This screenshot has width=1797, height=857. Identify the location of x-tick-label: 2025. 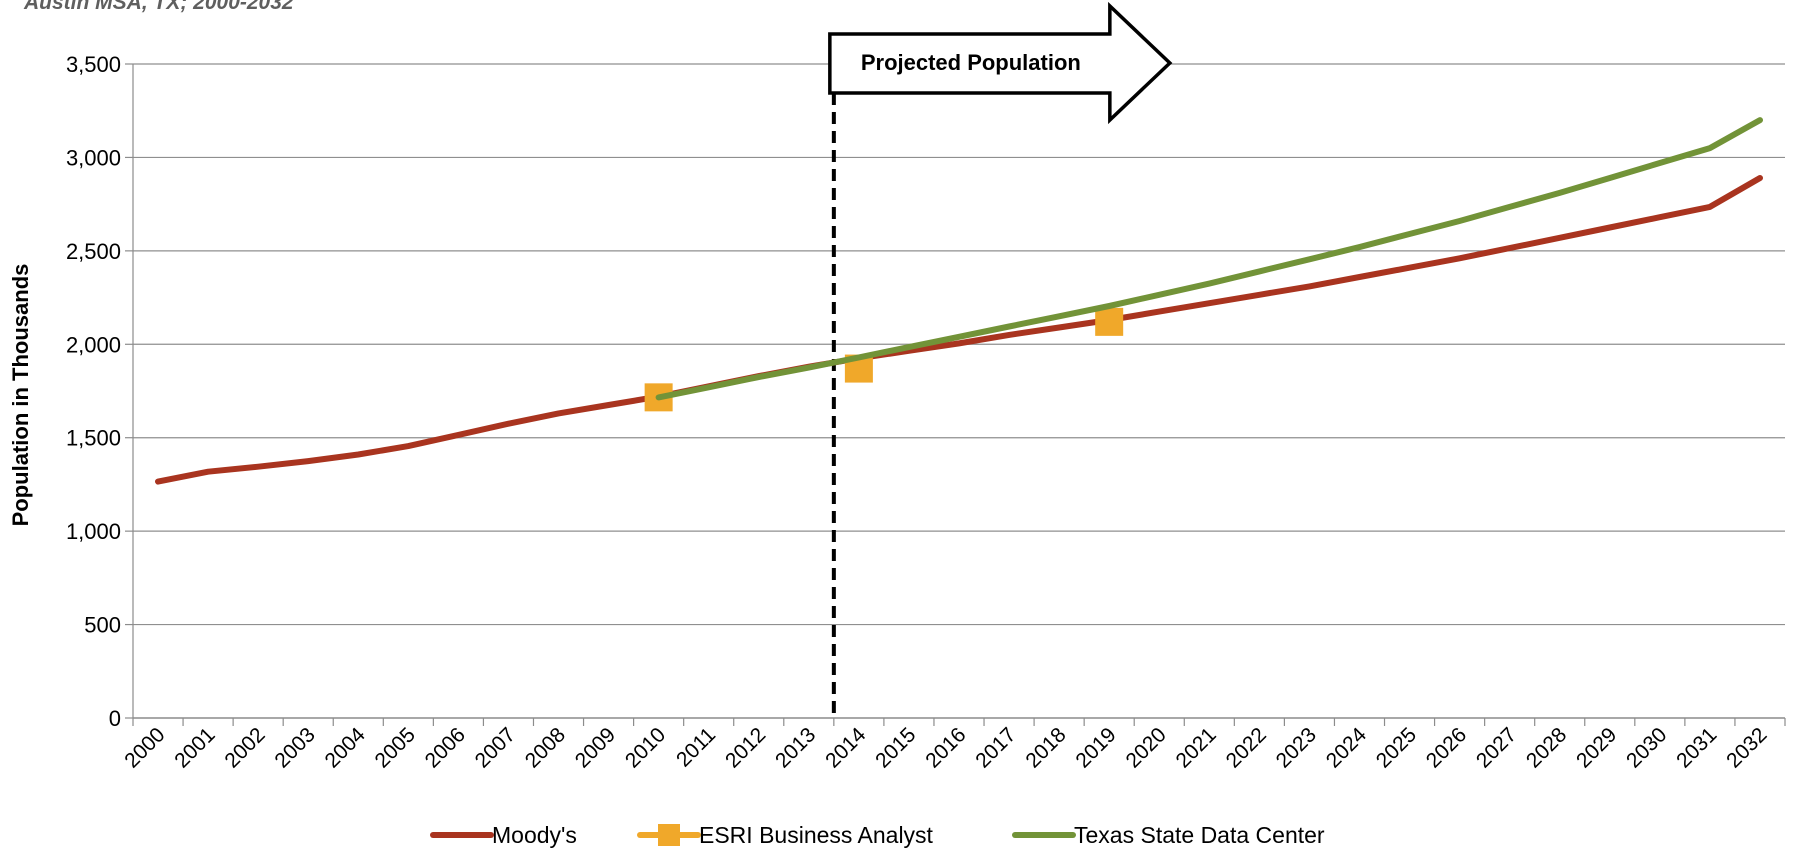
(1396, 747).